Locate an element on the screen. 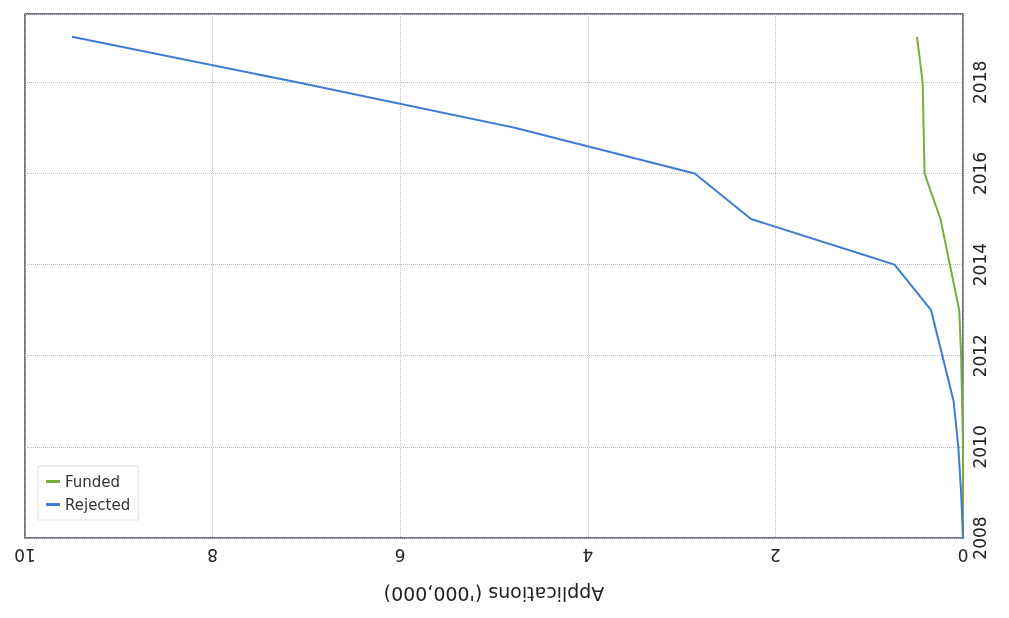 Image resolution: width=1009 pixels, height=618 pixels. legend-label: Funded is located at coordinates (93, 481).